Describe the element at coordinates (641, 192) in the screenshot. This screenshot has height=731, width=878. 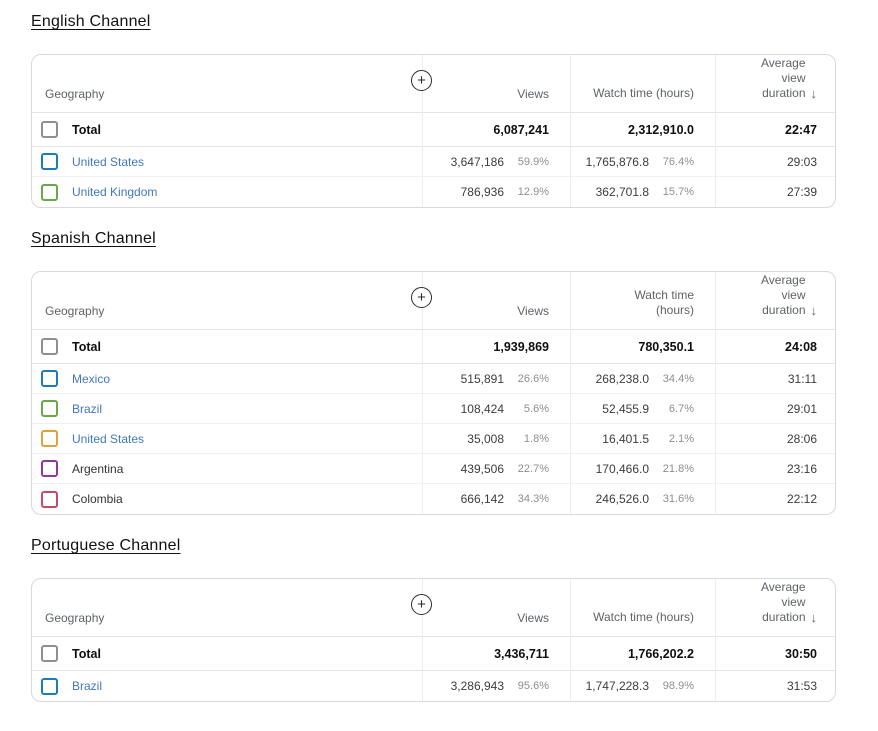
I see `watch-time-cell: 362,701.8 15.7%` at that location.